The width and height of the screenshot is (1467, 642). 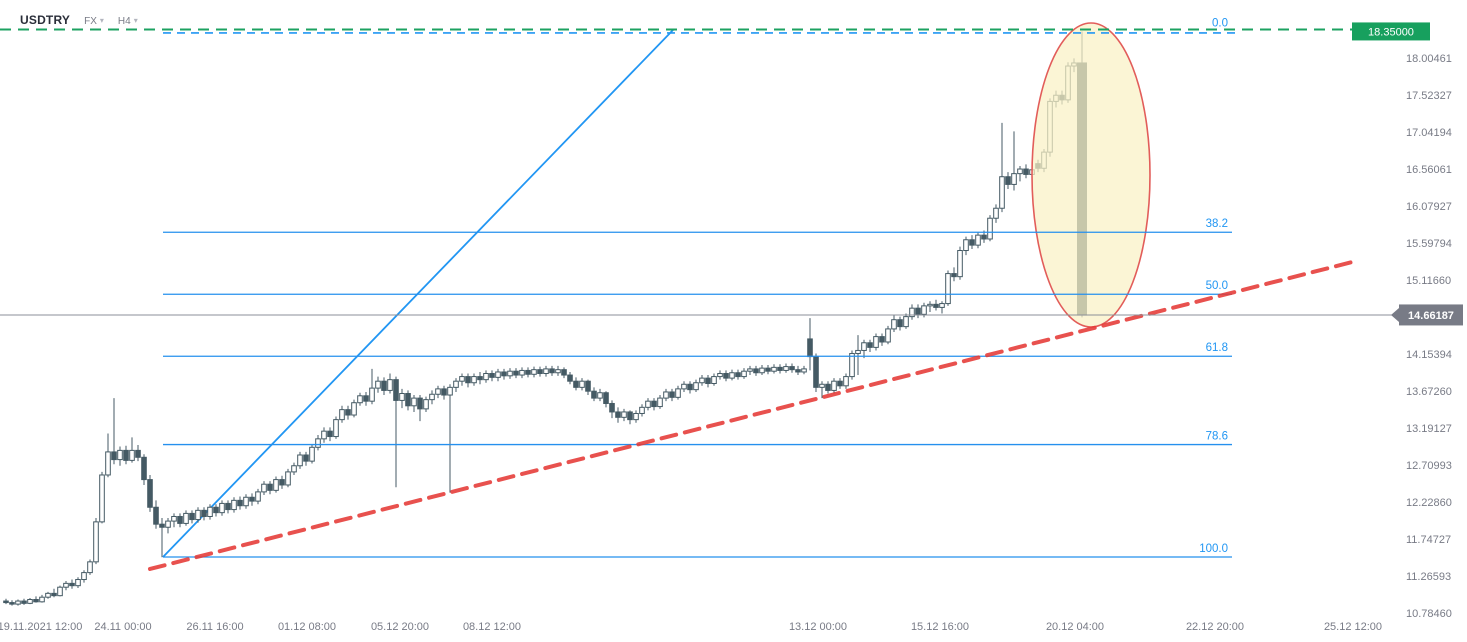 What do you see at coordinates (1429, 133) in the screenshot?
I see `y-axis-label: 17.04194` at bounding box center [1429, 133].